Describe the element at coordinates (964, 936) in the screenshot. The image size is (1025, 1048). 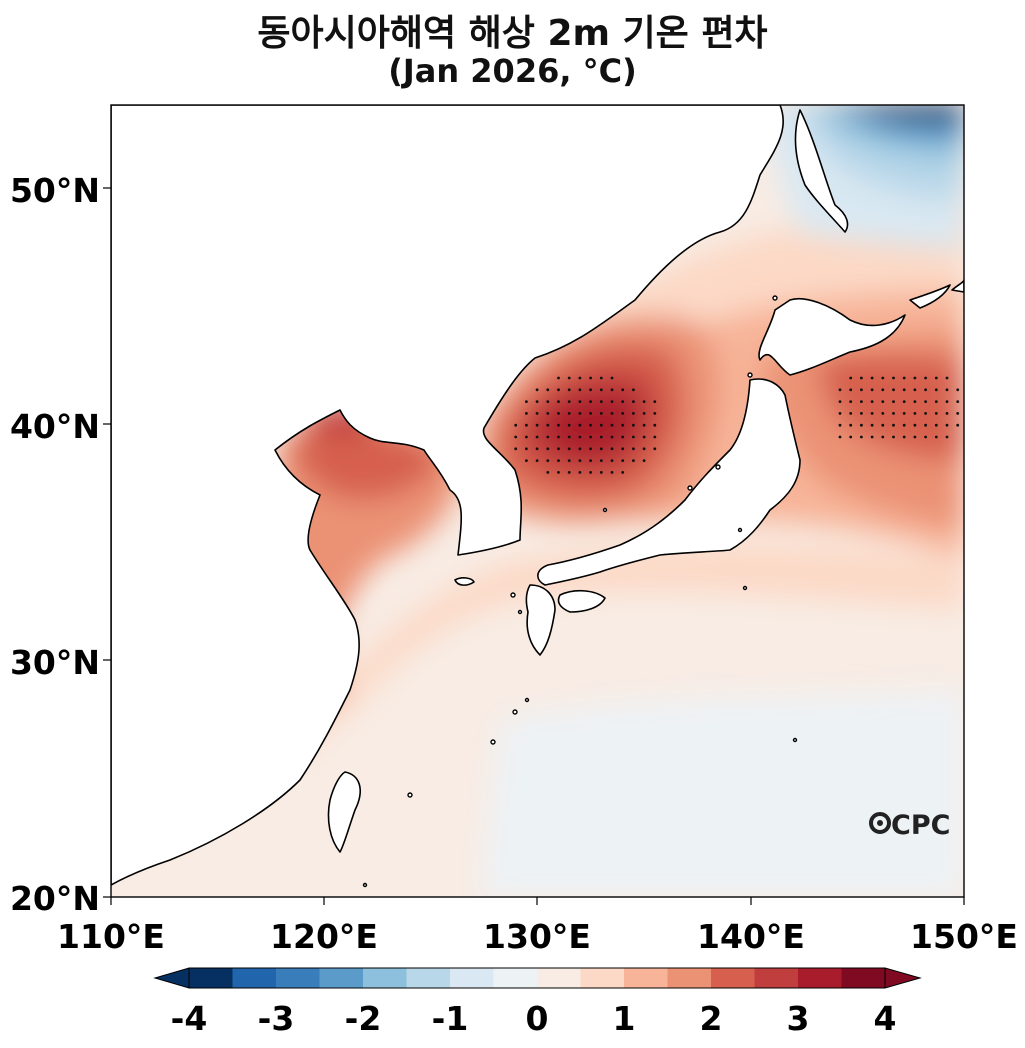
I see `x-tick-label-150: 150°E` at that location.